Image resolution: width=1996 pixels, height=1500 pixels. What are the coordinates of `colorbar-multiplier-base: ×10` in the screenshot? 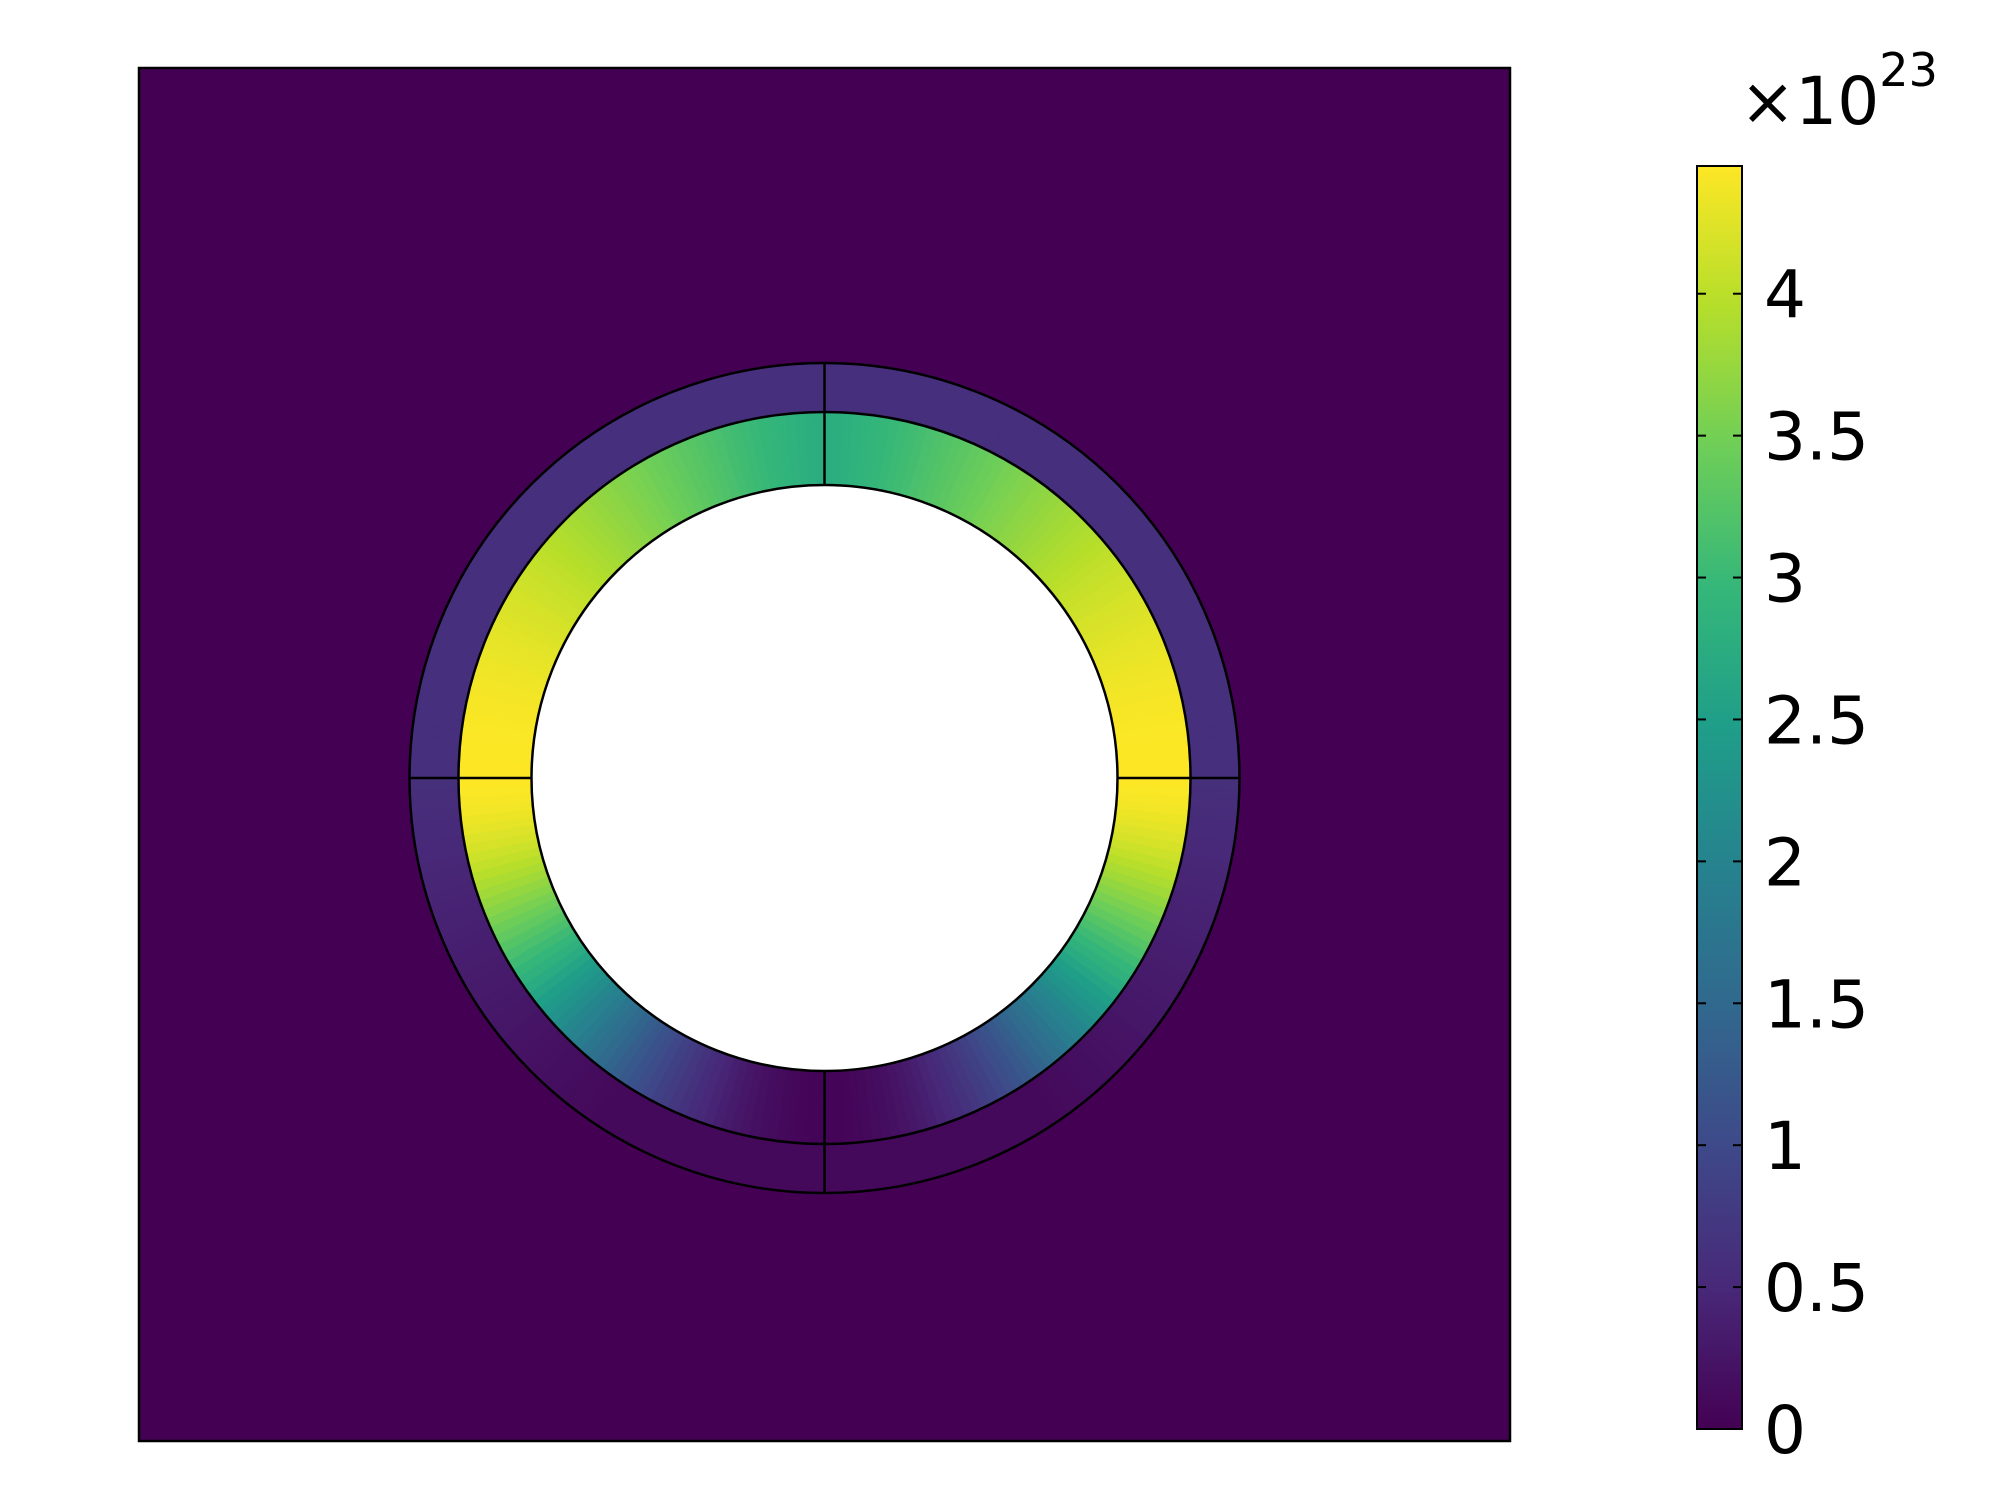 It's located at (1809, 101).